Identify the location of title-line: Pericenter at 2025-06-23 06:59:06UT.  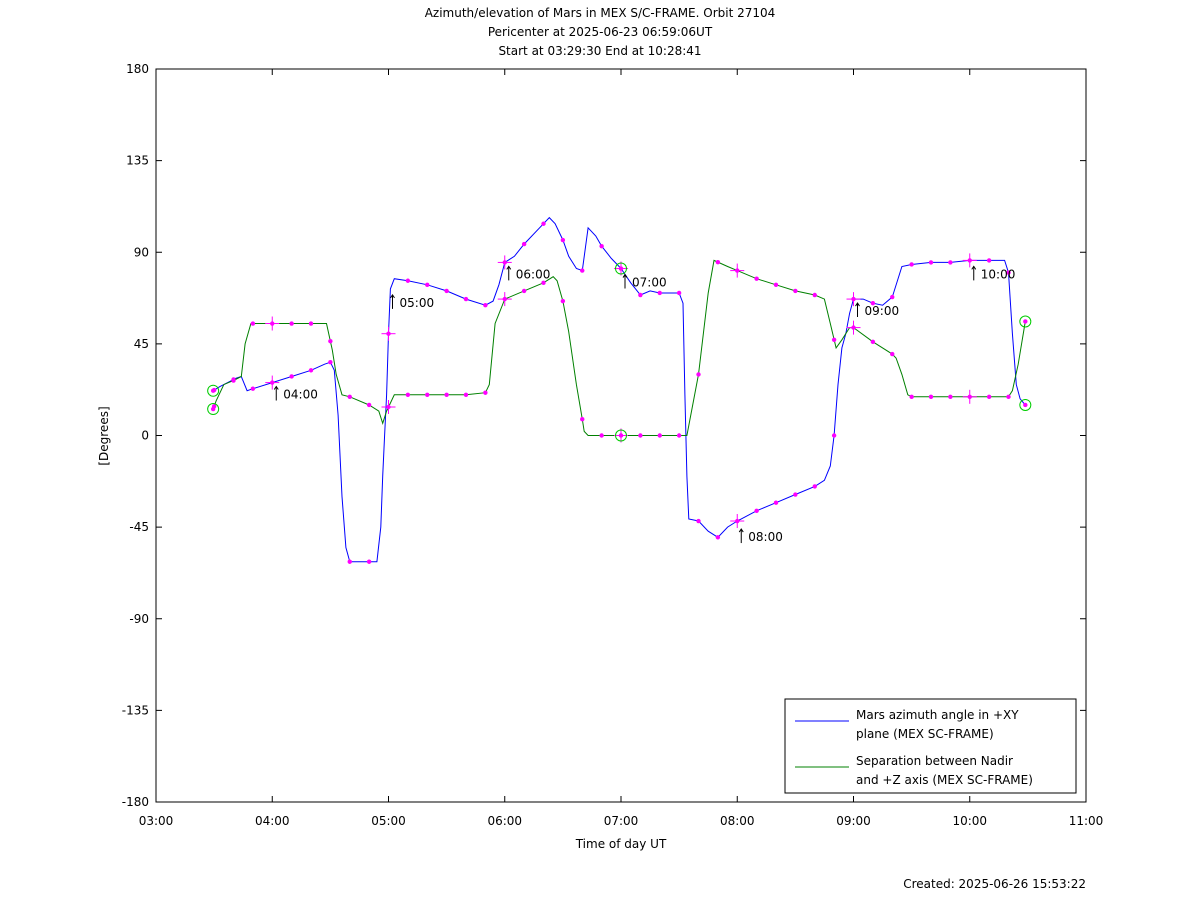
(600, 32).